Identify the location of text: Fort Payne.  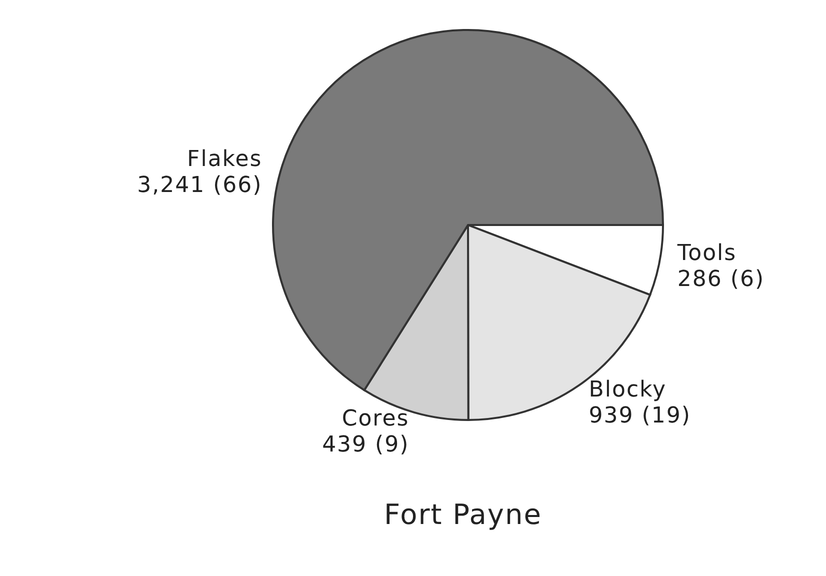
(463, 514).